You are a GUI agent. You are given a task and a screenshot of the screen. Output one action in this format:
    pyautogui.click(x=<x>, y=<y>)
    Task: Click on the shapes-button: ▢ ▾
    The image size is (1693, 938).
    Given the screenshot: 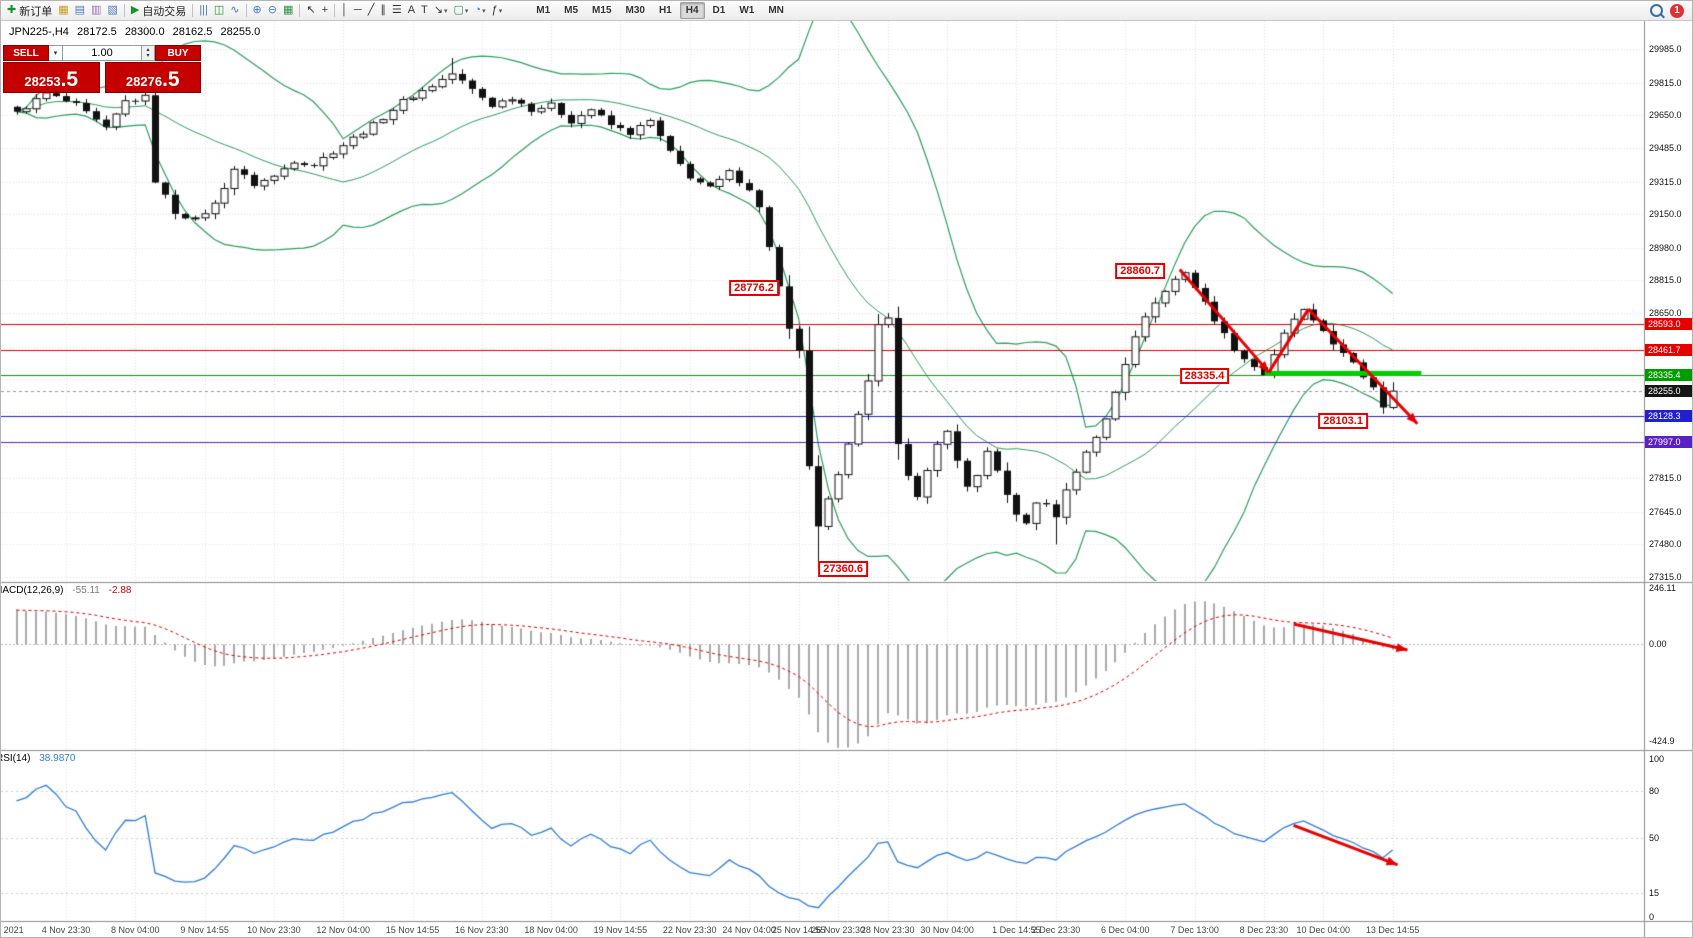 What is the action you would take?
    pyautogui.click(x=461, y=10)
    